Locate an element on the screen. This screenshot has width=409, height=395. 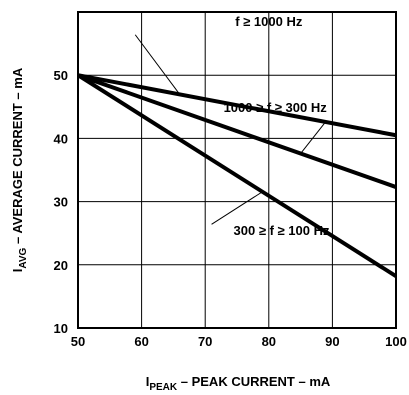
y-axis-label-sub: AVG is located at coordinates (23, 257).